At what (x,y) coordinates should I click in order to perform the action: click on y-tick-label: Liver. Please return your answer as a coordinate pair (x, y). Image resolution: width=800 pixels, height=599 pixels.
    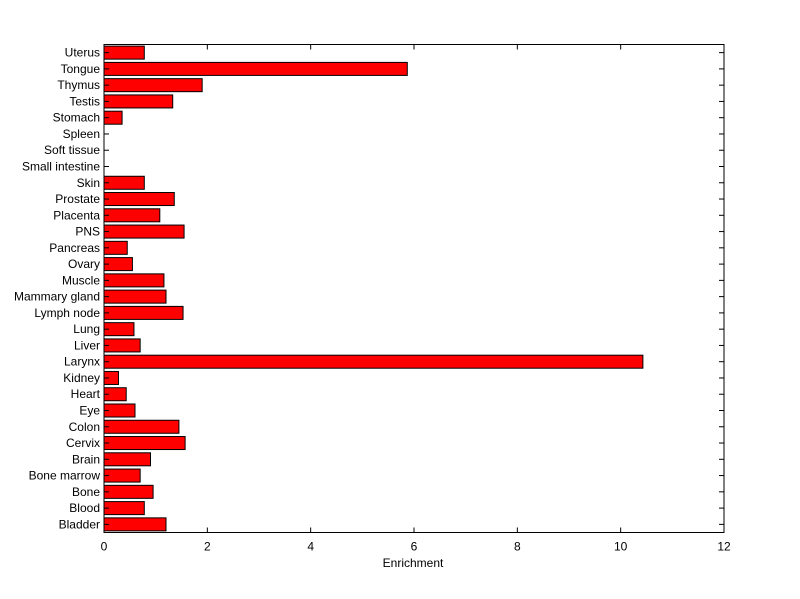
    Looking at the image, I should click on (87, 345).